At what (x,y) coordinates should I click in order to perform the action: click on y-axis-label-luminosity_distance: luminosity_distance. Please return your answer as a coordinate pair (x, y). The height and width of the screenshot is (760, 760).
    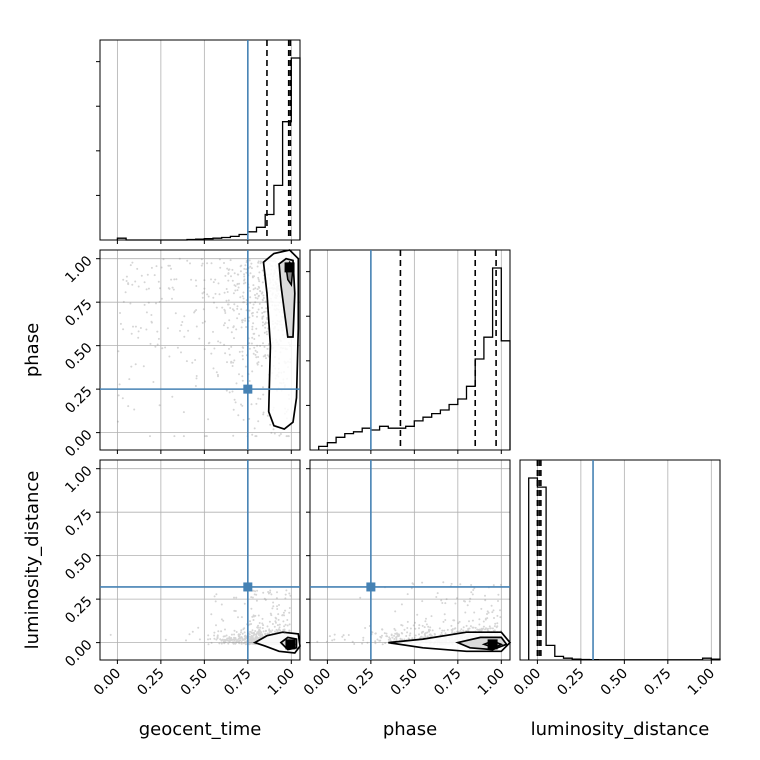
    Looking at the image, I should click on (32, 560).